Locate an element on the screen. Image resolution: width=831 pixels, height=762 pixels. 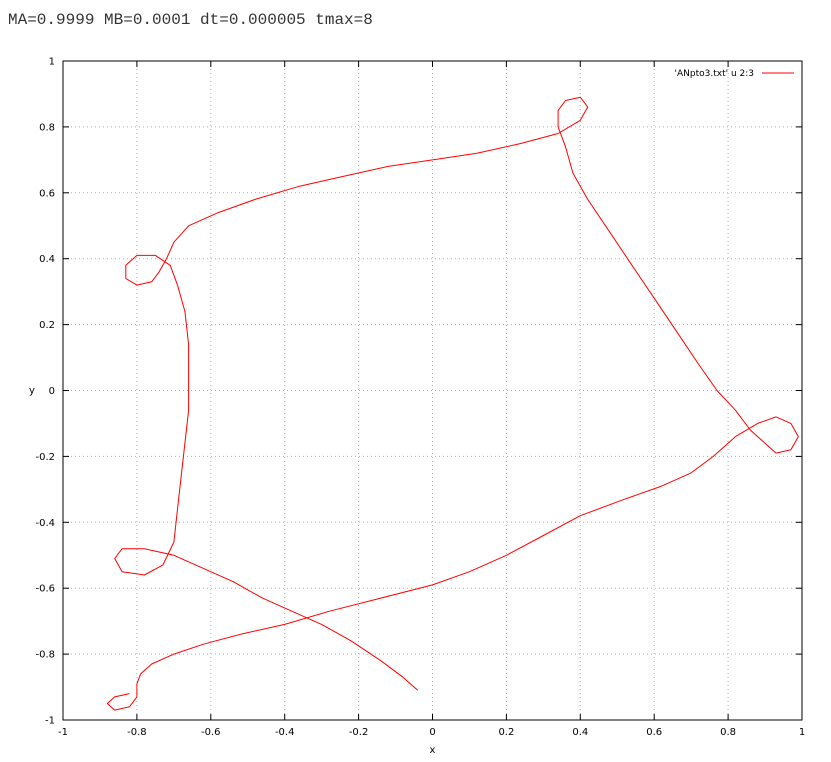
y-tick-label: 0.4 is located at coordinates (47, 259).